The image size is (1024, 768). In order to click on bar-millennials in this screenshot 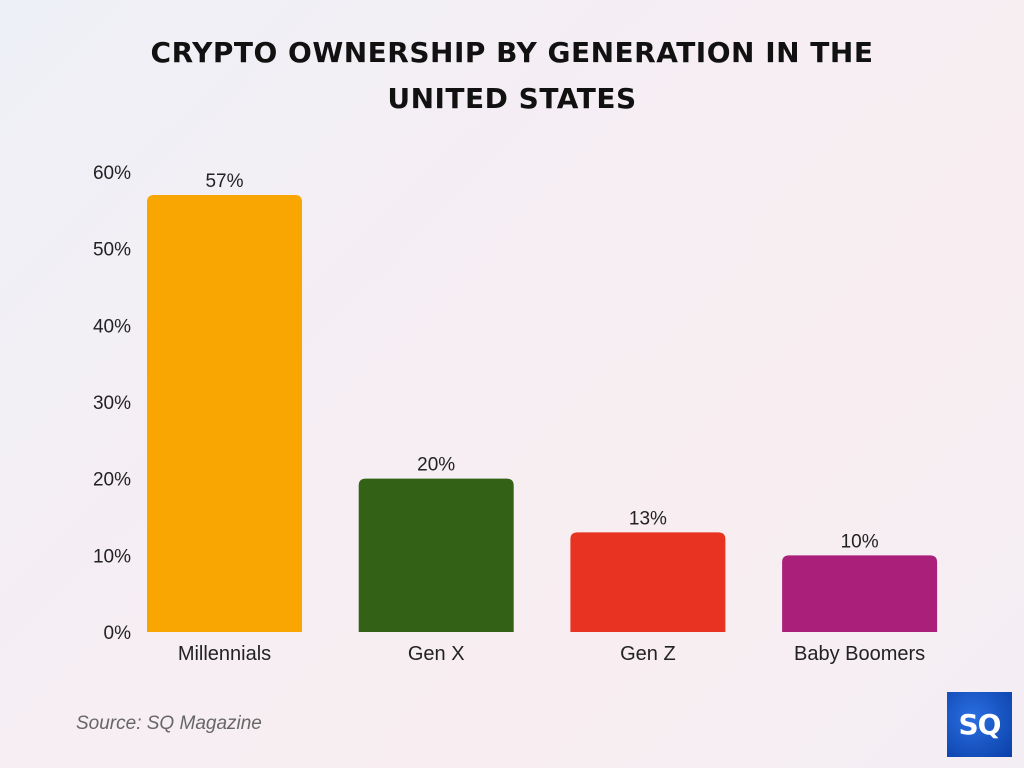, I will do `click(224, 413)`.